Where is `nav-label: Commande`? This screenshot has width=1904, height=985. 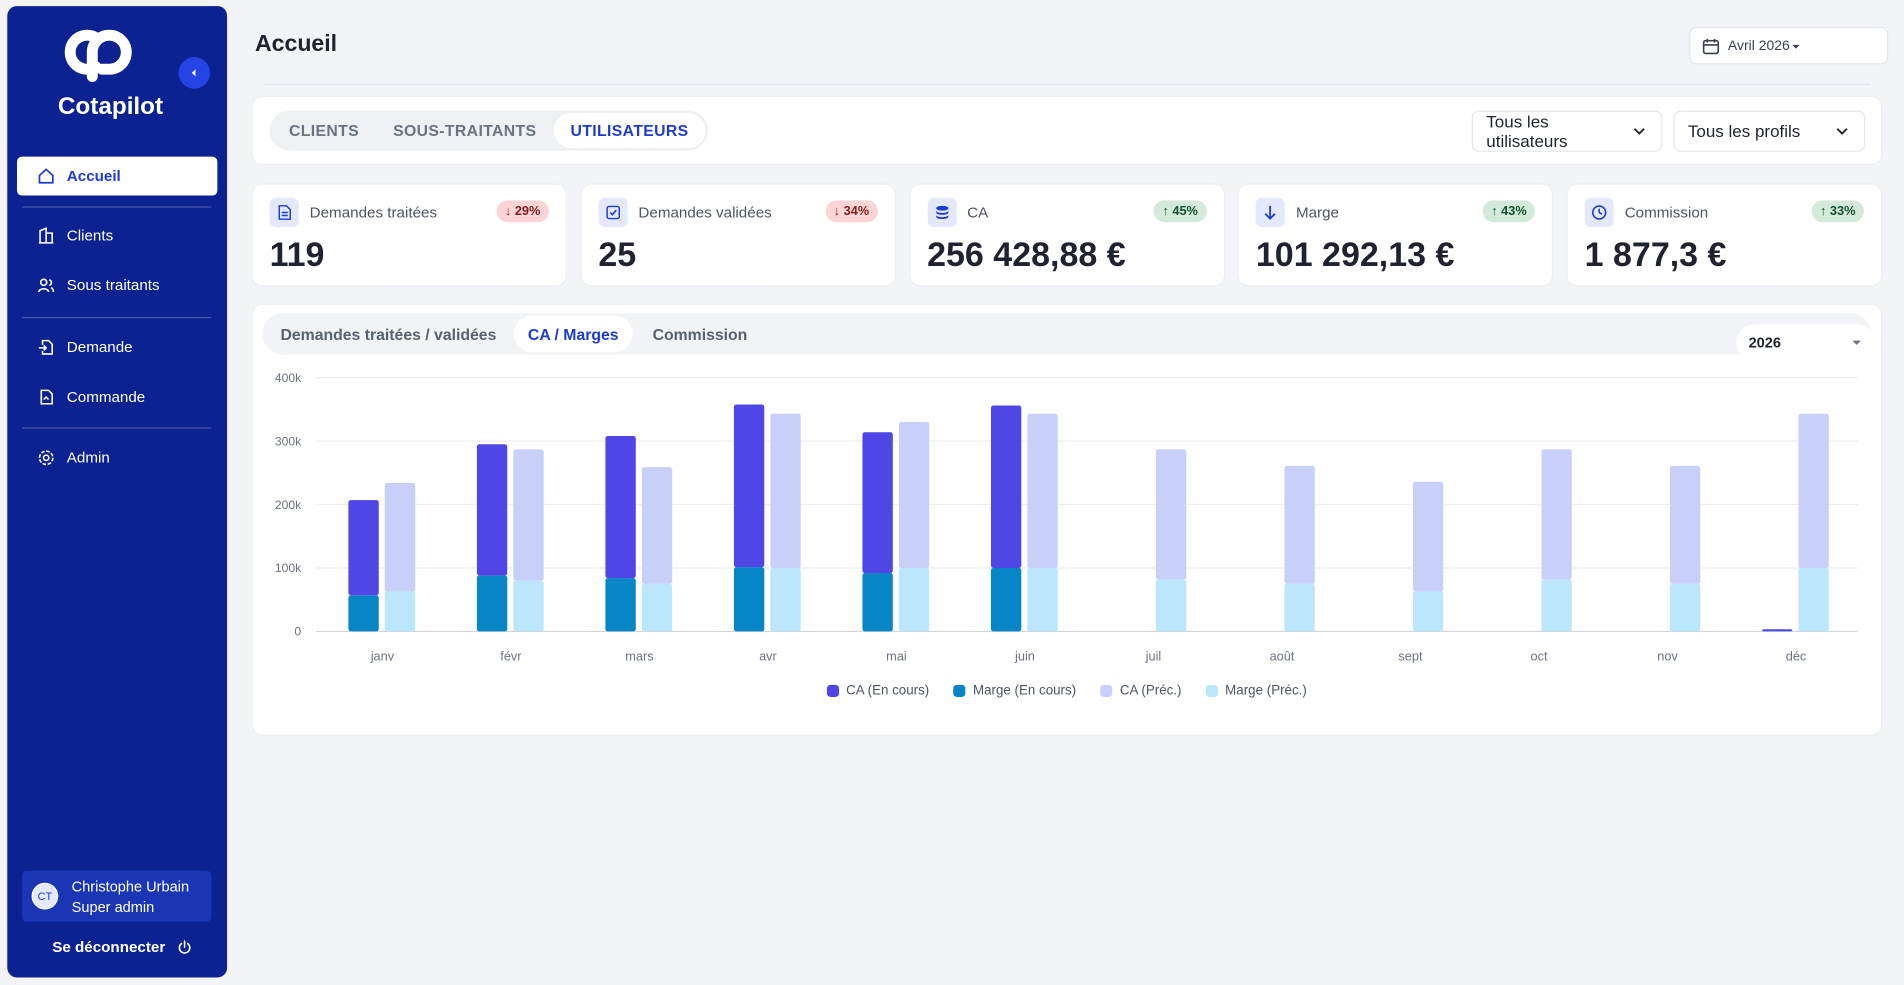
nav-label: Commande is located at coordinates (106, 397).